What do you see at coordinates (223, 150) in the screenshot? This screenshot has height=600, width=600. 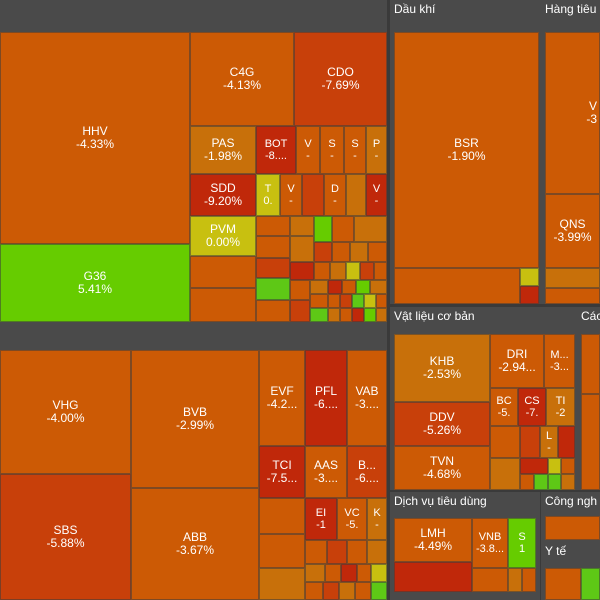 I see `tile-pas: PAS -1.98%` at bounding box center [223, 150].